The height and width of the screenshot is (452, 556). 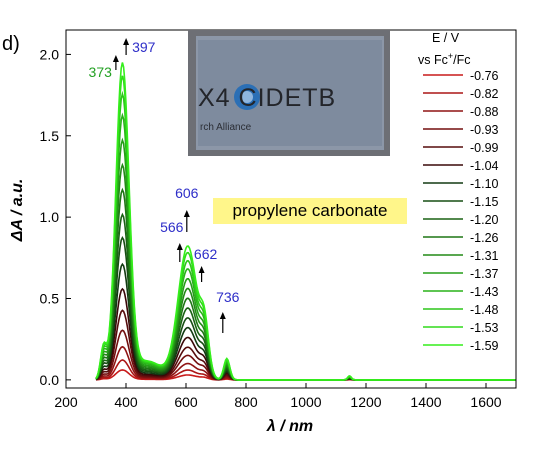 What do you see at coordinates (186, 402) in the screenshot?
I see `x-tick-label: 600` at bounding box center [186, 402].